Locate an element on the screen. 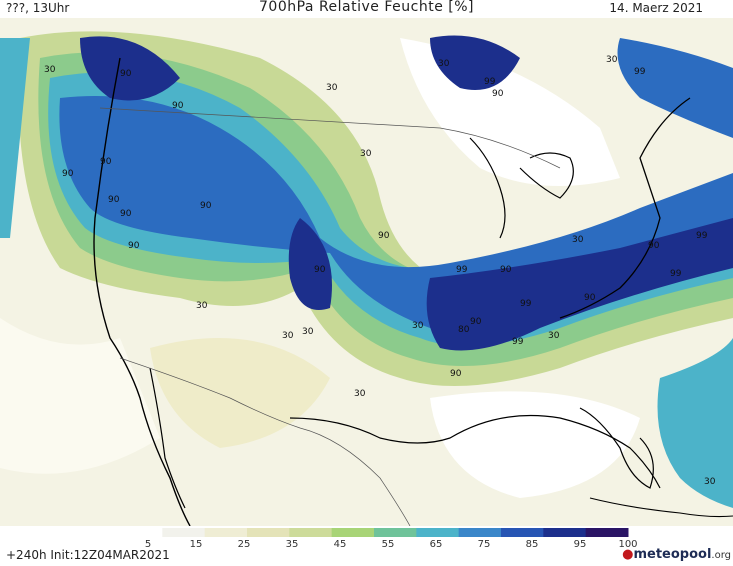 The width and height of the screenshot is (733, 566). logo-mark-icon: ● is located at coordinates (628, 554).